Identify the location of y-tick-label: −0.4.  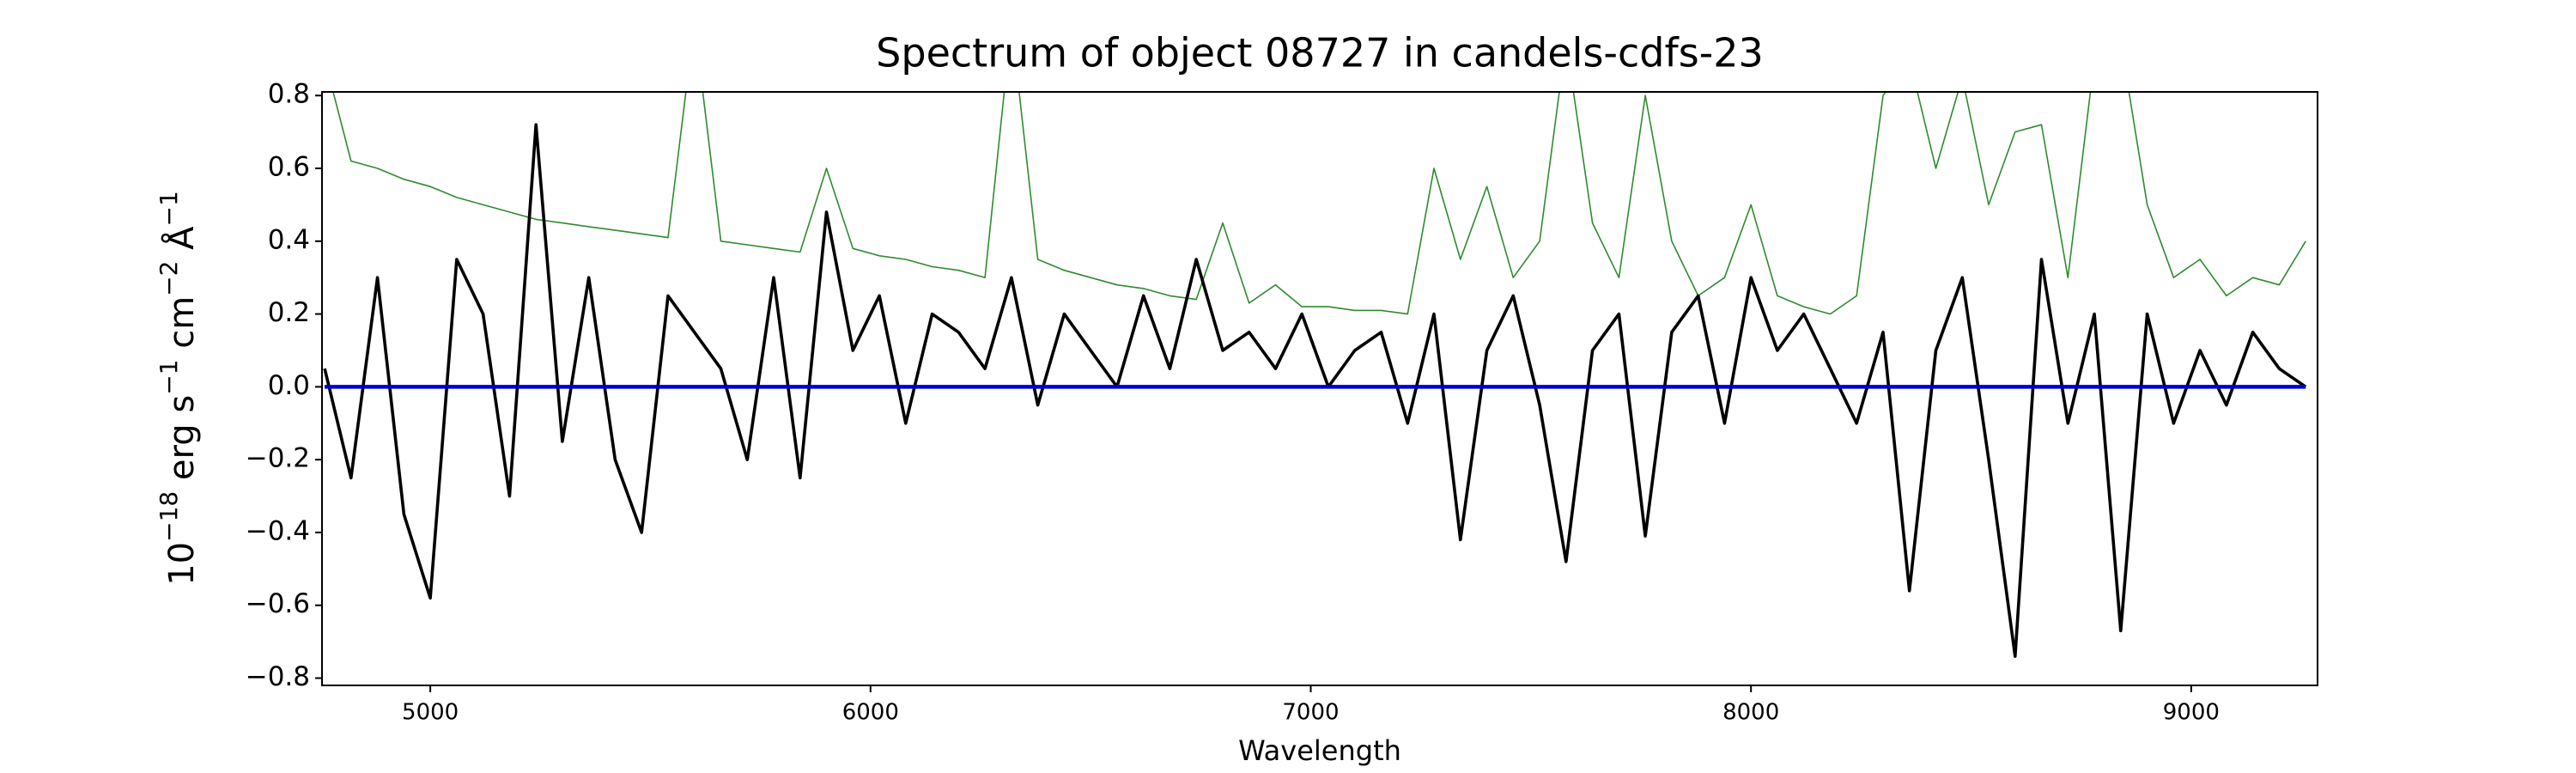
(278, 530).